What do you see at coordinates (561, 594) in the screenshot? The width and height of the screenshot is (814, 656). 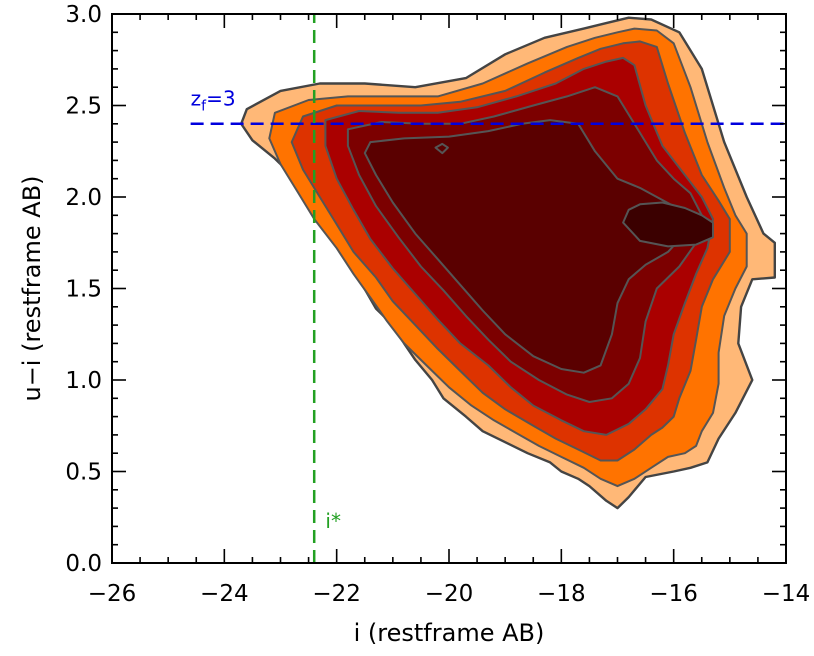 I see `x-tick-label: −18` at bounding box center [561, 594].